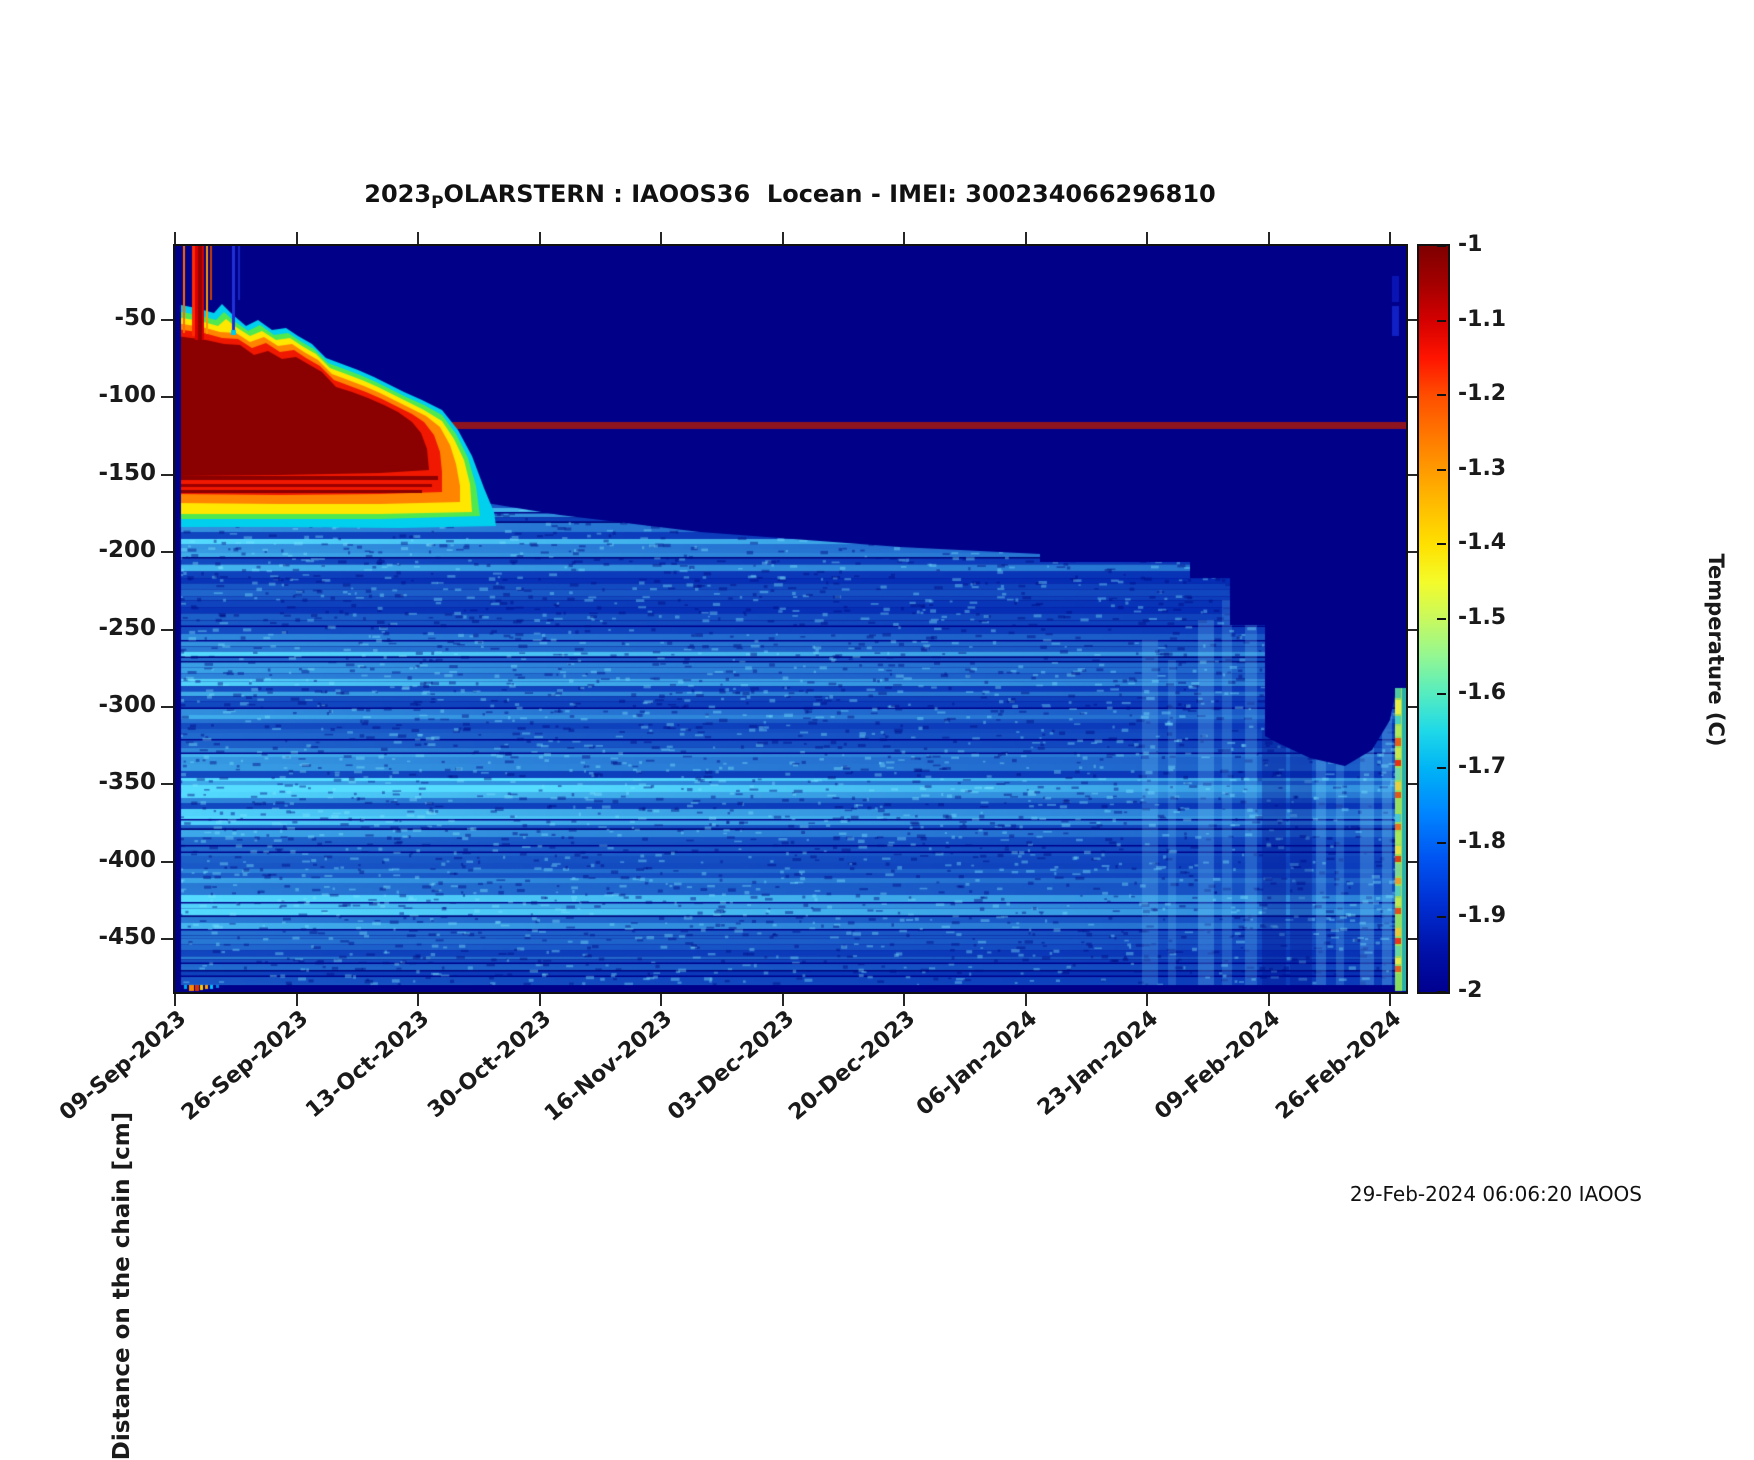 This screenshot has width=1754, height=1460. Describe the element at coordinates (127, 782) in the screenshot. I see `y-axis-tick-label: -350` at that location.